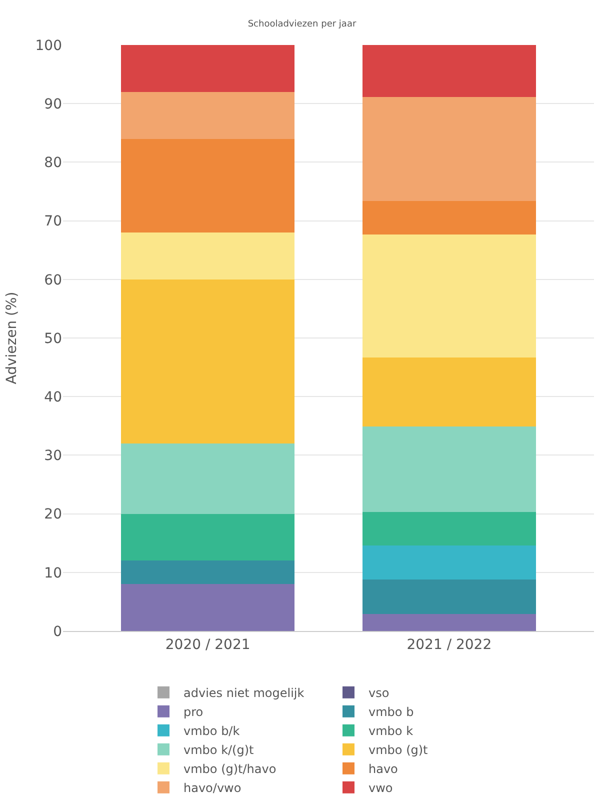 This screenshot has width=604, height=812. What do you see at coordinates (302, 25) in the screenshot?
I see `chart-title: Schooladviezen per jaar` at bounding box center [302, 25].